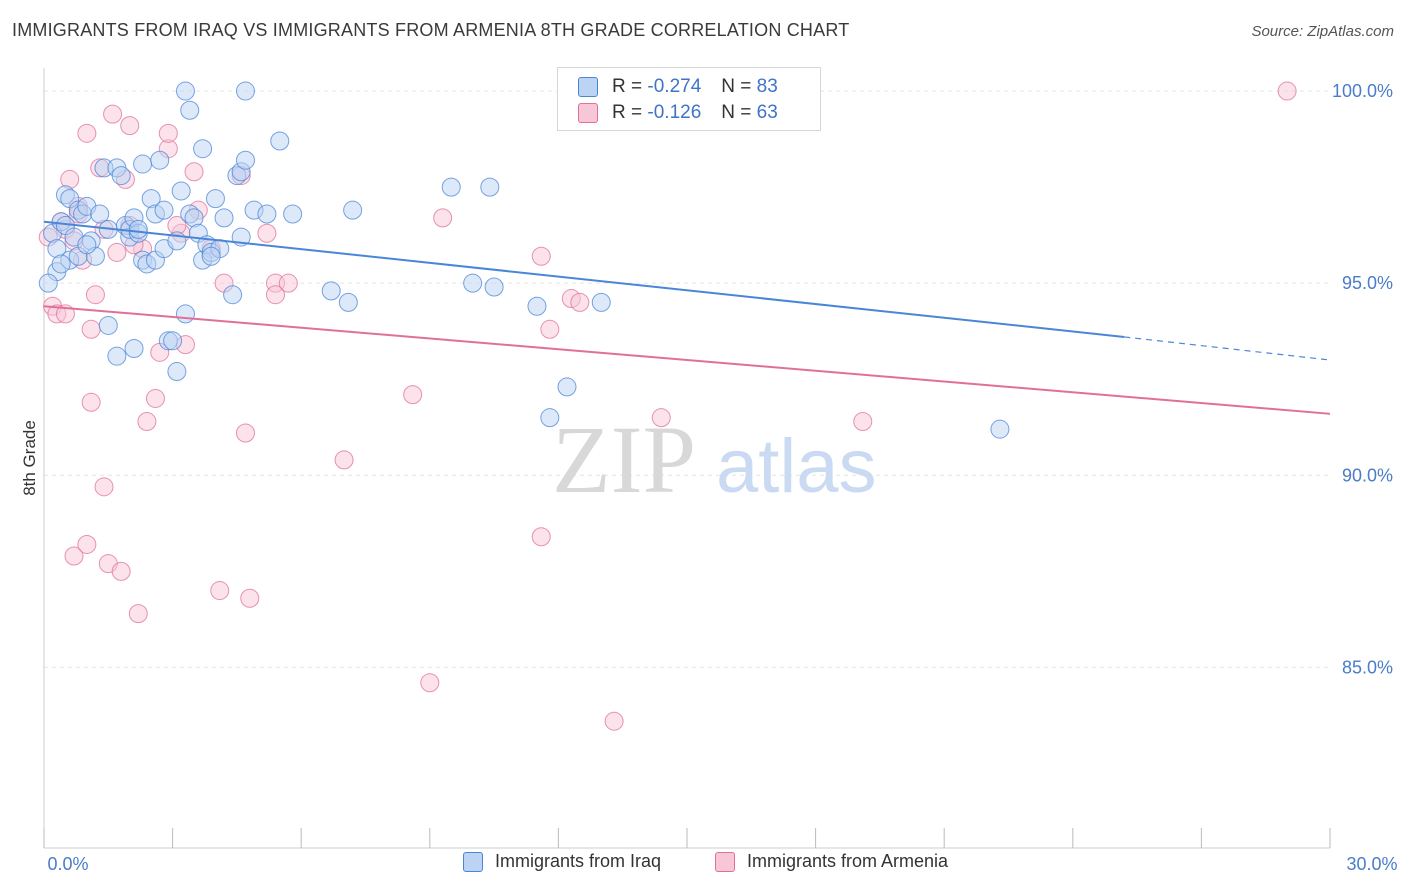  What do you see at coordinates (796, 466) in the screenshot?
I see `watermark-atlas: atlas` at bounding box center [796, 466].